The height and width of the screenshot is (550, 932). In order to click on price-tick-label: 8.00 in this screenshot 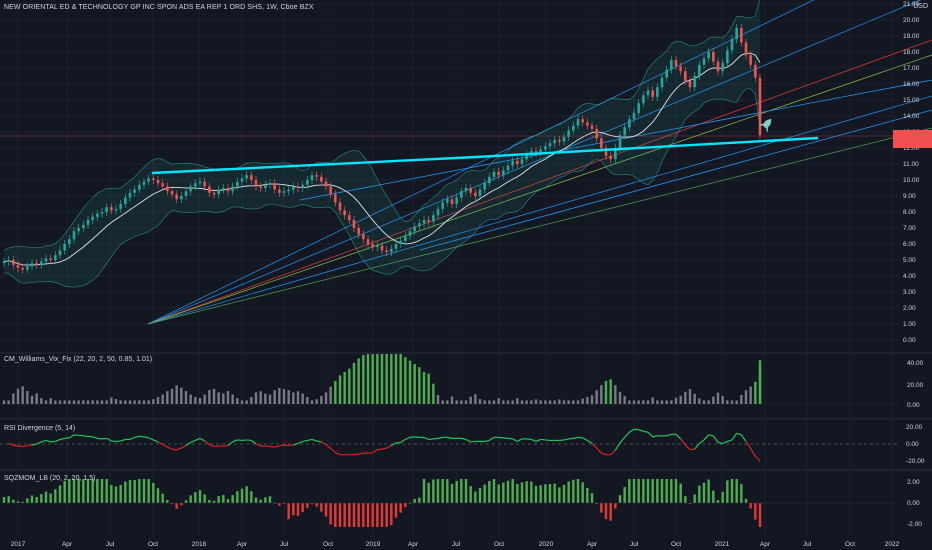, I will do `click(909, 212)`.